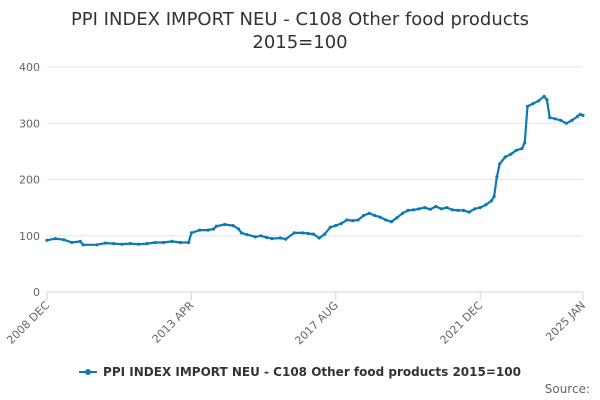  What do you see at coordinates (36, 292) in the screenshot?
I see `y-tick-label: 0` at bounding box center [36, 292].